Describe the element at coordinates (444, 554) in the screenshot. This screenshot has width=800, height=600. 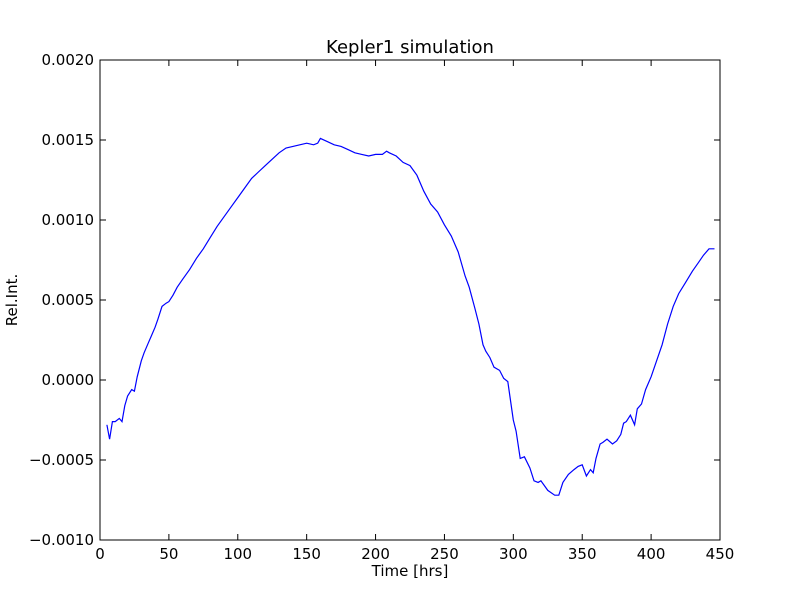
I see `x-tick-label: 250` at that location.